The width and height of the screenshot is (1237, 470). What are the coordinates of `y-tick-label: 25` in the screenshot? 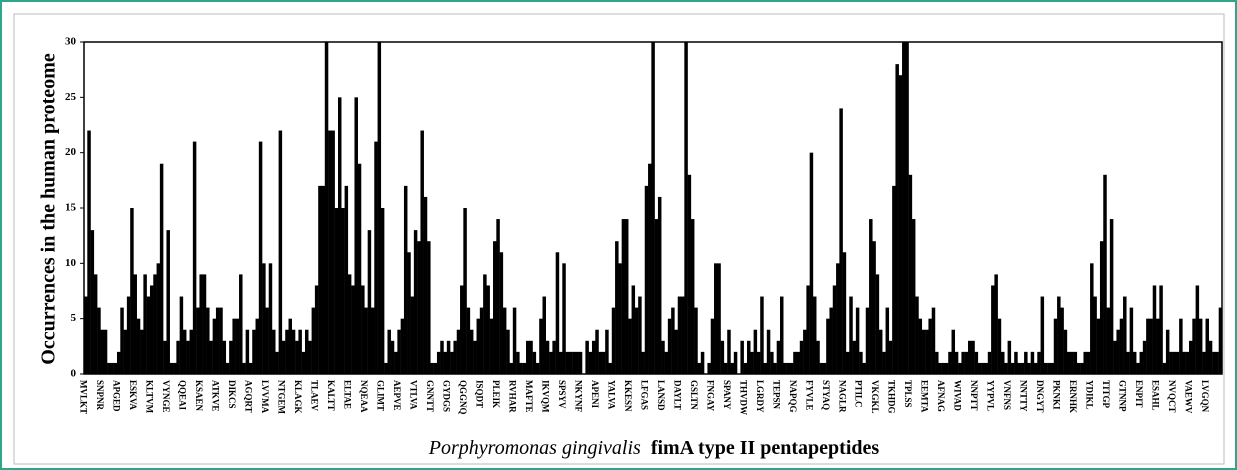 It's located at (71, 97).